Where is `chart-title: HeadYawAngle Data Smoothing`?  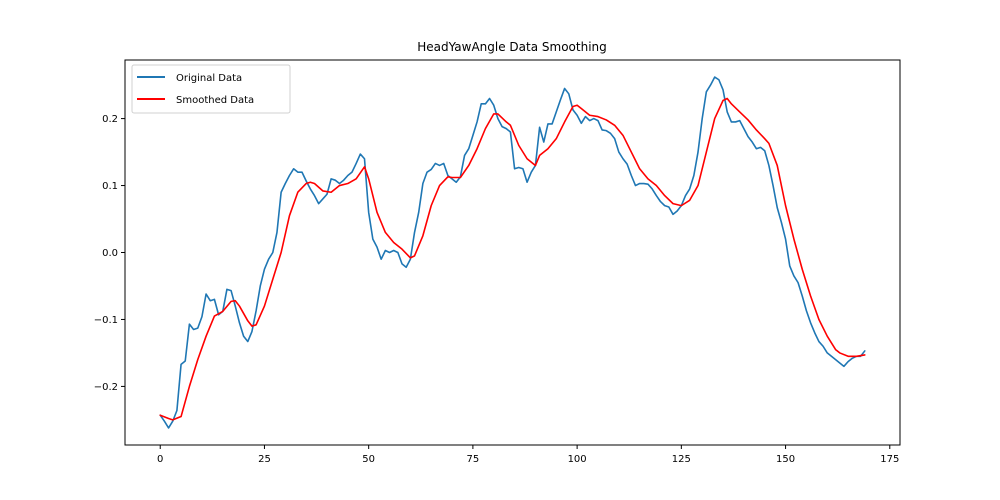 chart-title: HeadYawAngle Data Smoothing is located at coordinates (512, 47).